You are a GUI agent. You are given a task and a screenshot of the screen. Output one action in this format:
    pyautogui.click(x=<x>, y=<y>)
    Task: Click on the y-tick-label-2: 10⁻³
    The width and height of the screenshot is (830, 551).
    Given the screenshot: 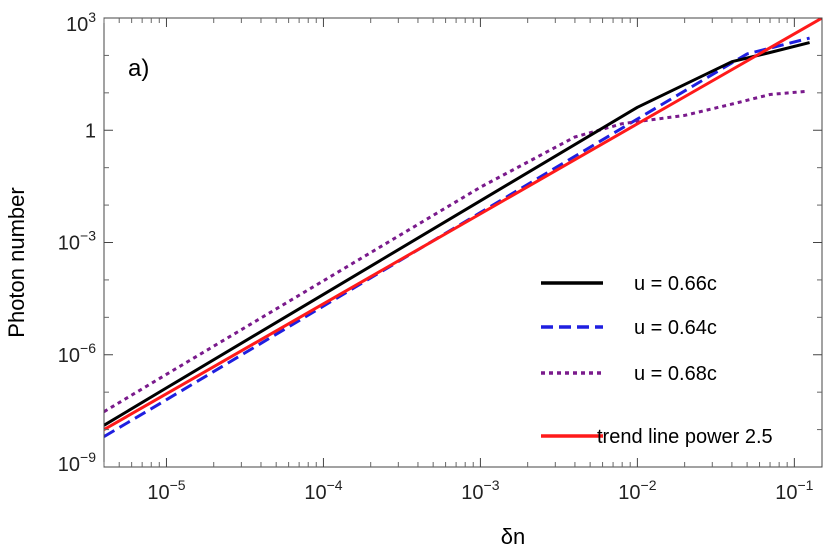 What is the action you would take?
    pyautogui.click(x=77, y=241)
    